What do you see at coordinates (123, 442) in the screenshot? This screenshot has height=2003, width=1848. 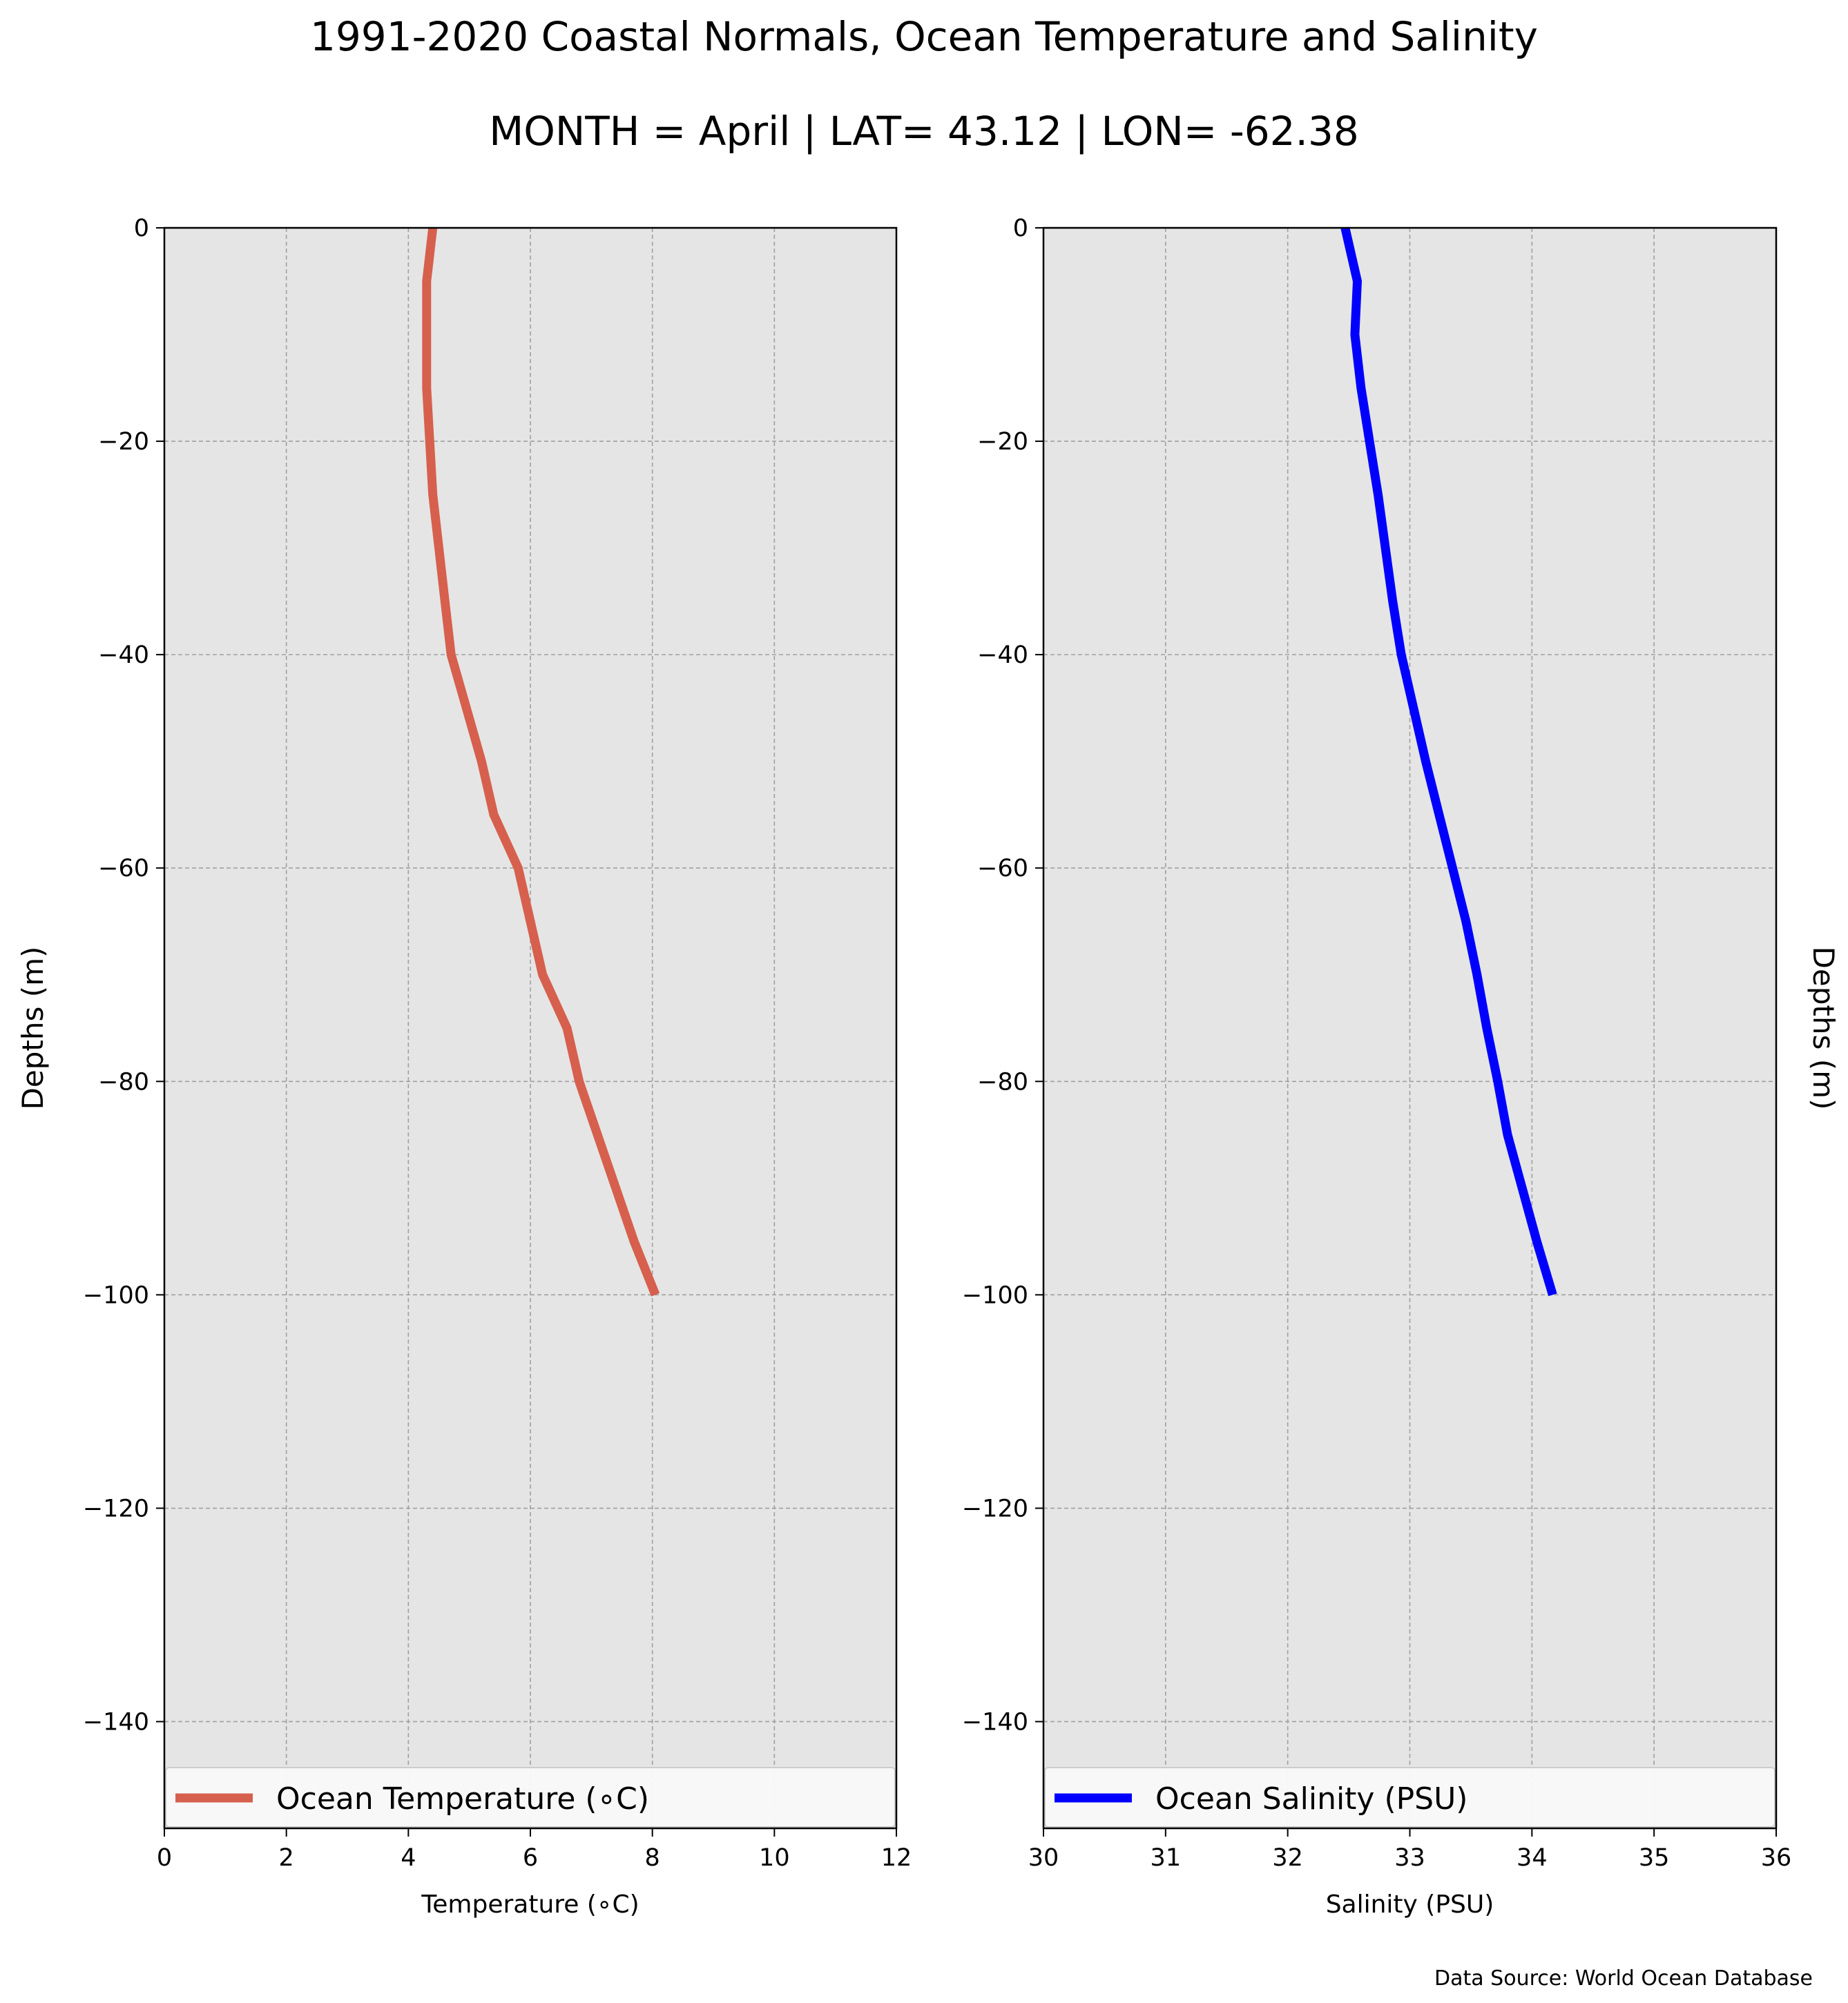 I see `temperature-y-tick-label: −20` at bounding box center [123, 442].